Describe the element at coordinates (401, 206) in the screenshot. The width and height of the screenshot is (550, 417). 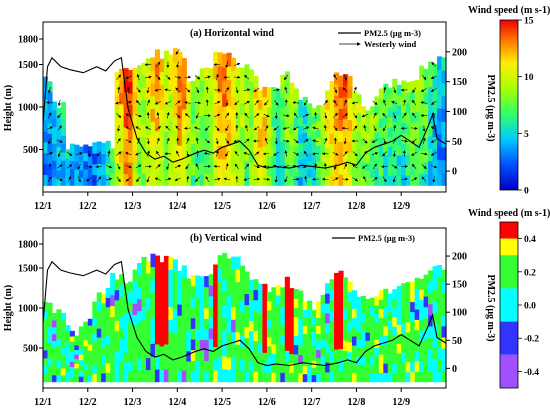
I see `x-tick-label: 12/9` at that location.